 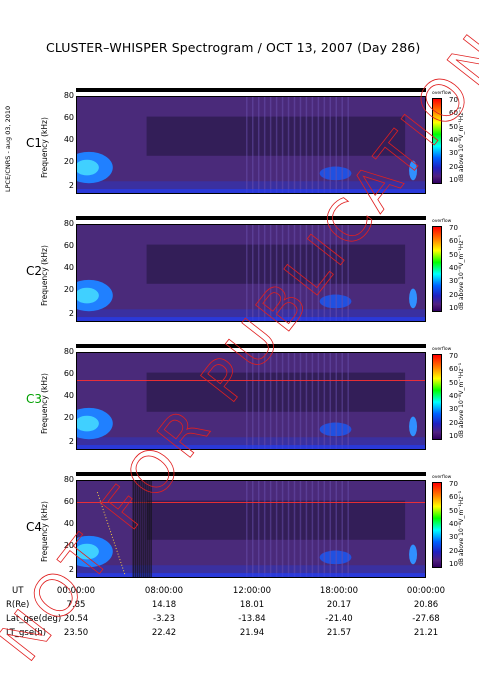 I want to click on orbit-row-value: 23.50, so click(x=76, y=633).